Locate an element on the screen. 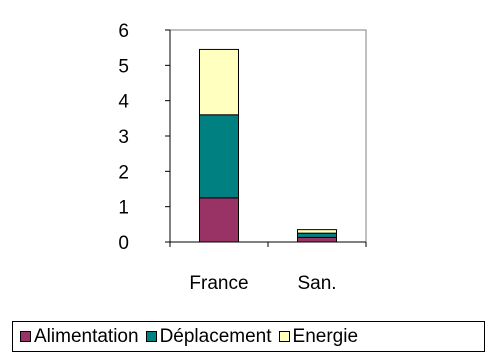 Image resolution: width=497 pixels, height=361 pixels. legend-item: Energie is located at coordinates (318, 336).